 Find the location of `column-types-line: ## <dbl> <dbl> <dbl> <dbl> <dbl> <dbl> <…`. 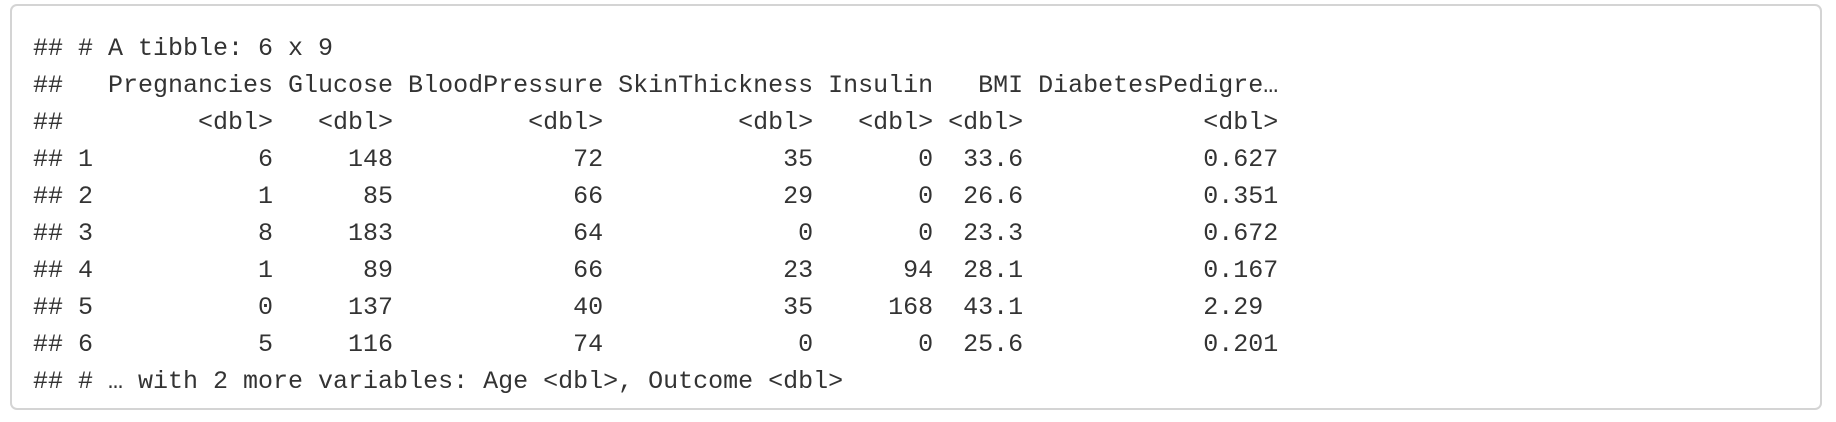

column-types-line: ## <dbl> <dbl> <dbl> <dbl> <dbl> <dbl> <… is located at coordinates (656, 122).